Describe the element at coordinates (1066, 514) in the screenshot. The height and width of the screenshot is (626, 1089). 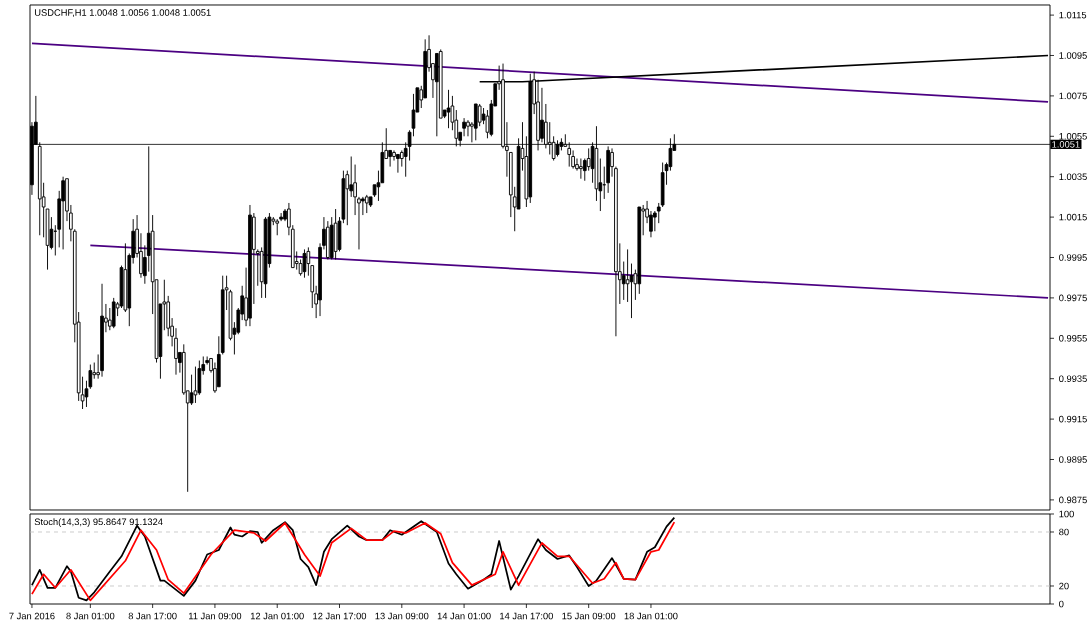
I see `y-tick-label: 100` at that location.